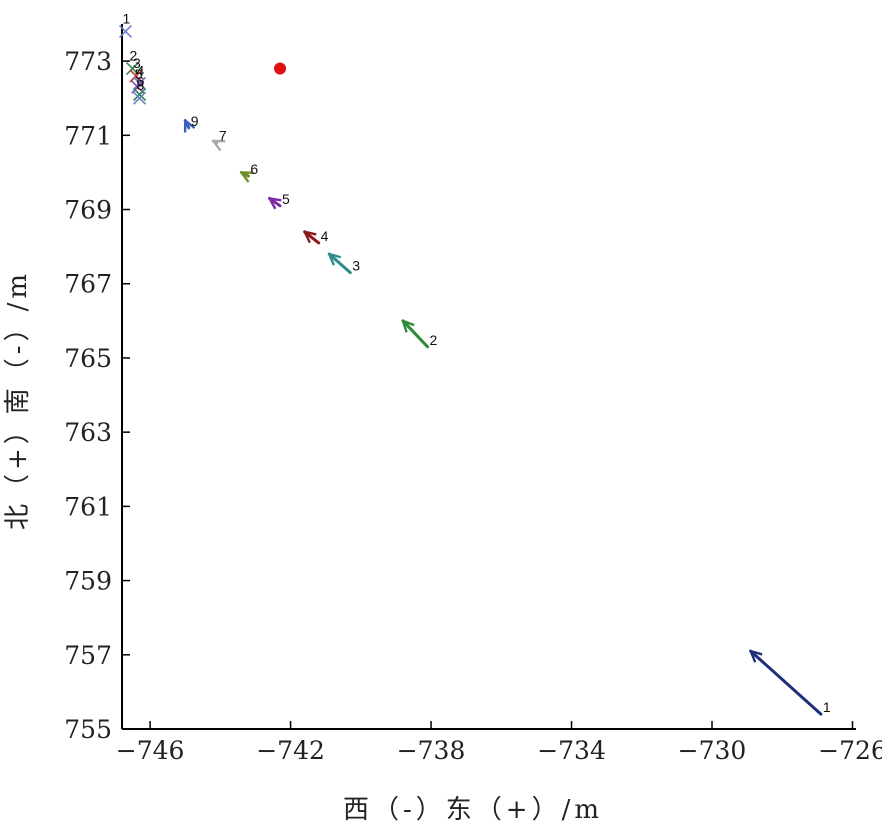  I want to click on y-tick-label: 761, so click(88, 506).